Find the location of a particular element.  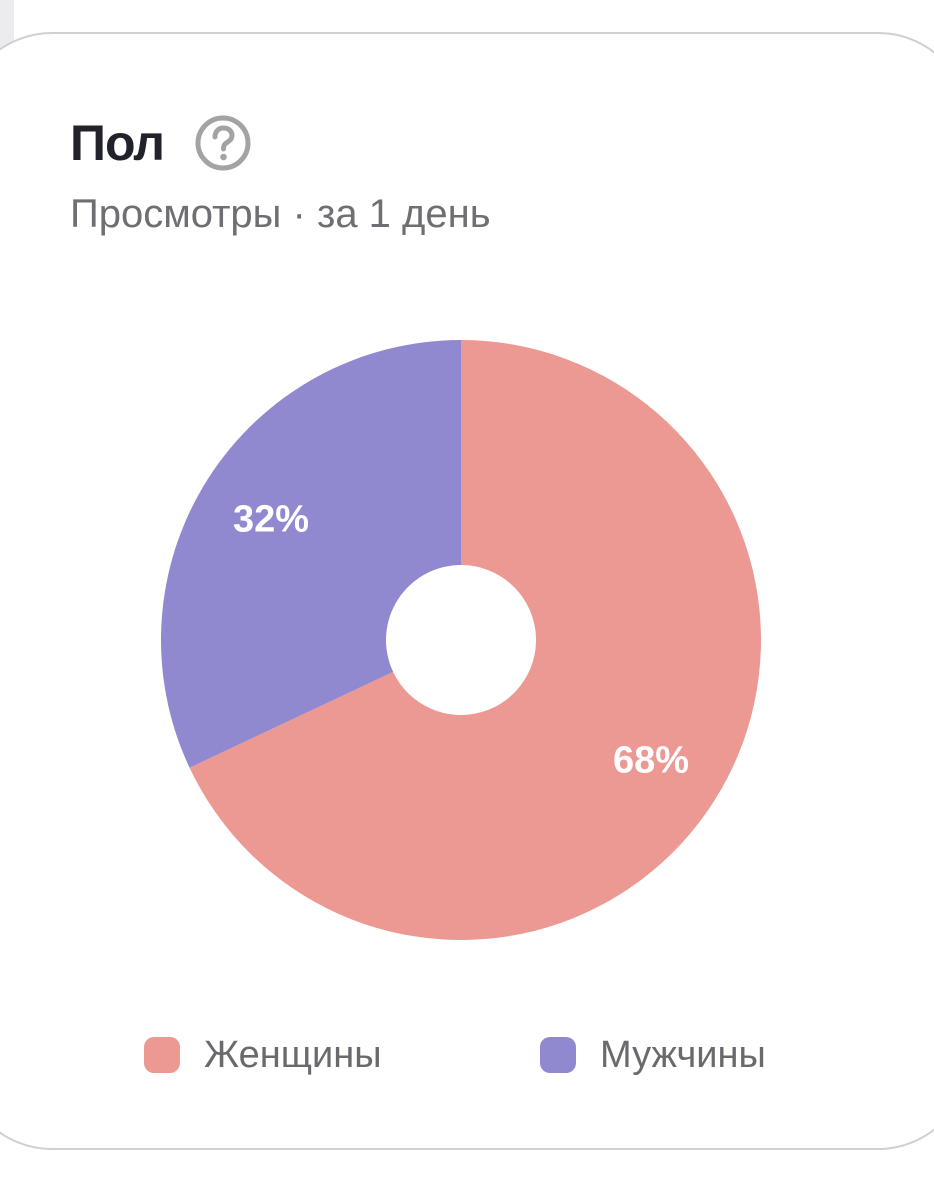

card-subtitle: Просмотры · за 1 день is located at coordinates (280, 214).